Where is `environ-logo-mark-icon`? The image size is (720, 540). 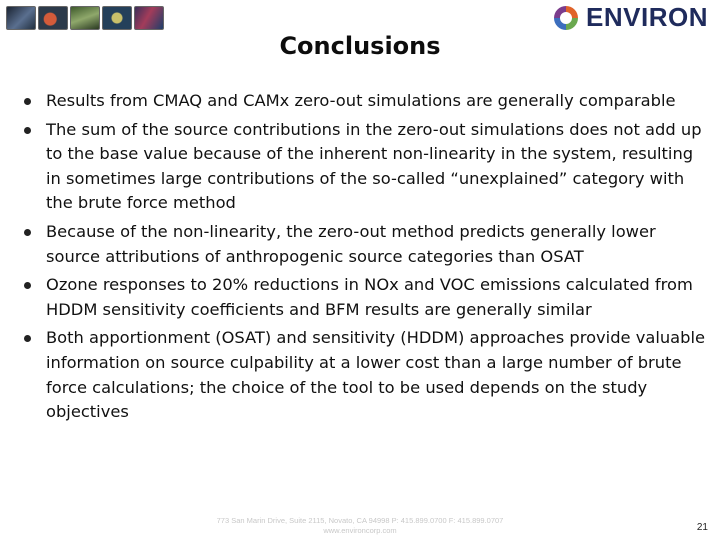
environ-logo-mark-icon is located at coordinates (566, 17).